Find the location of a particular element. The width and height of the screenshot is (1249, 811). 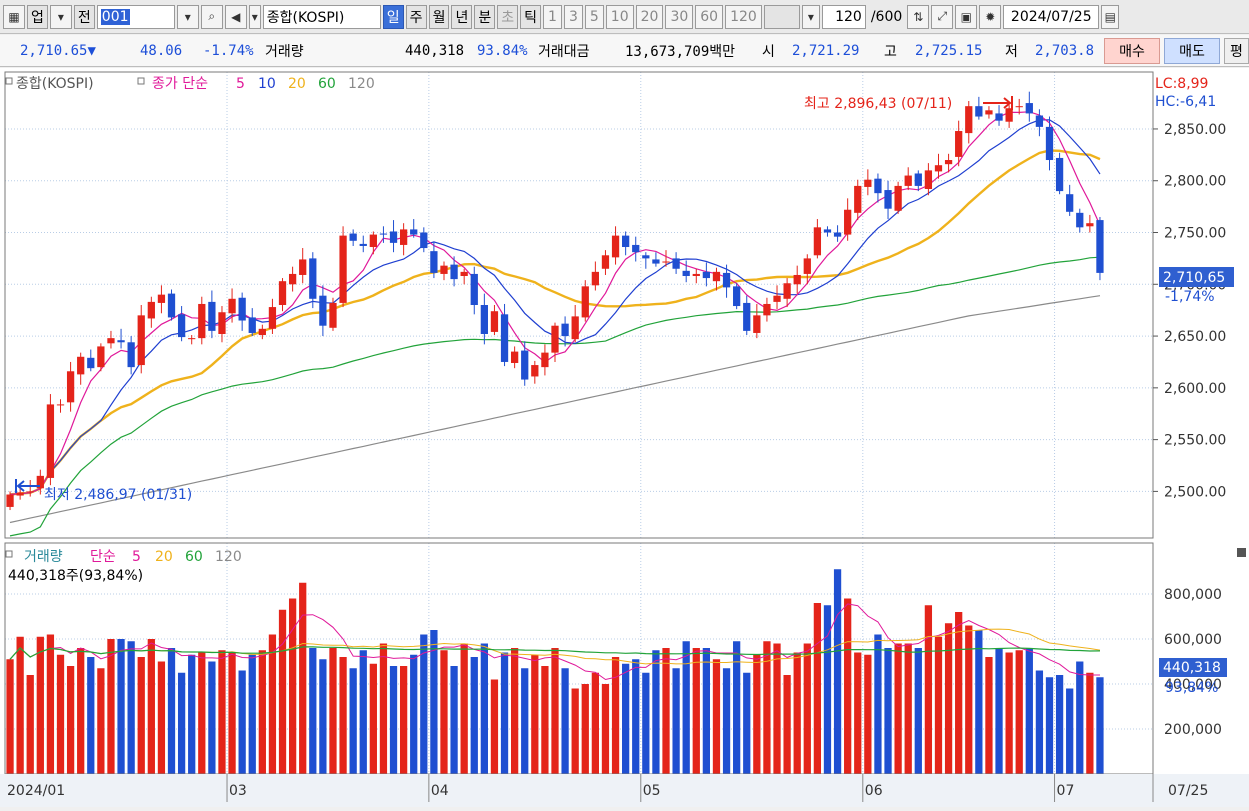

calendar-icon: ▤ is located at coordinates (1110, 16).